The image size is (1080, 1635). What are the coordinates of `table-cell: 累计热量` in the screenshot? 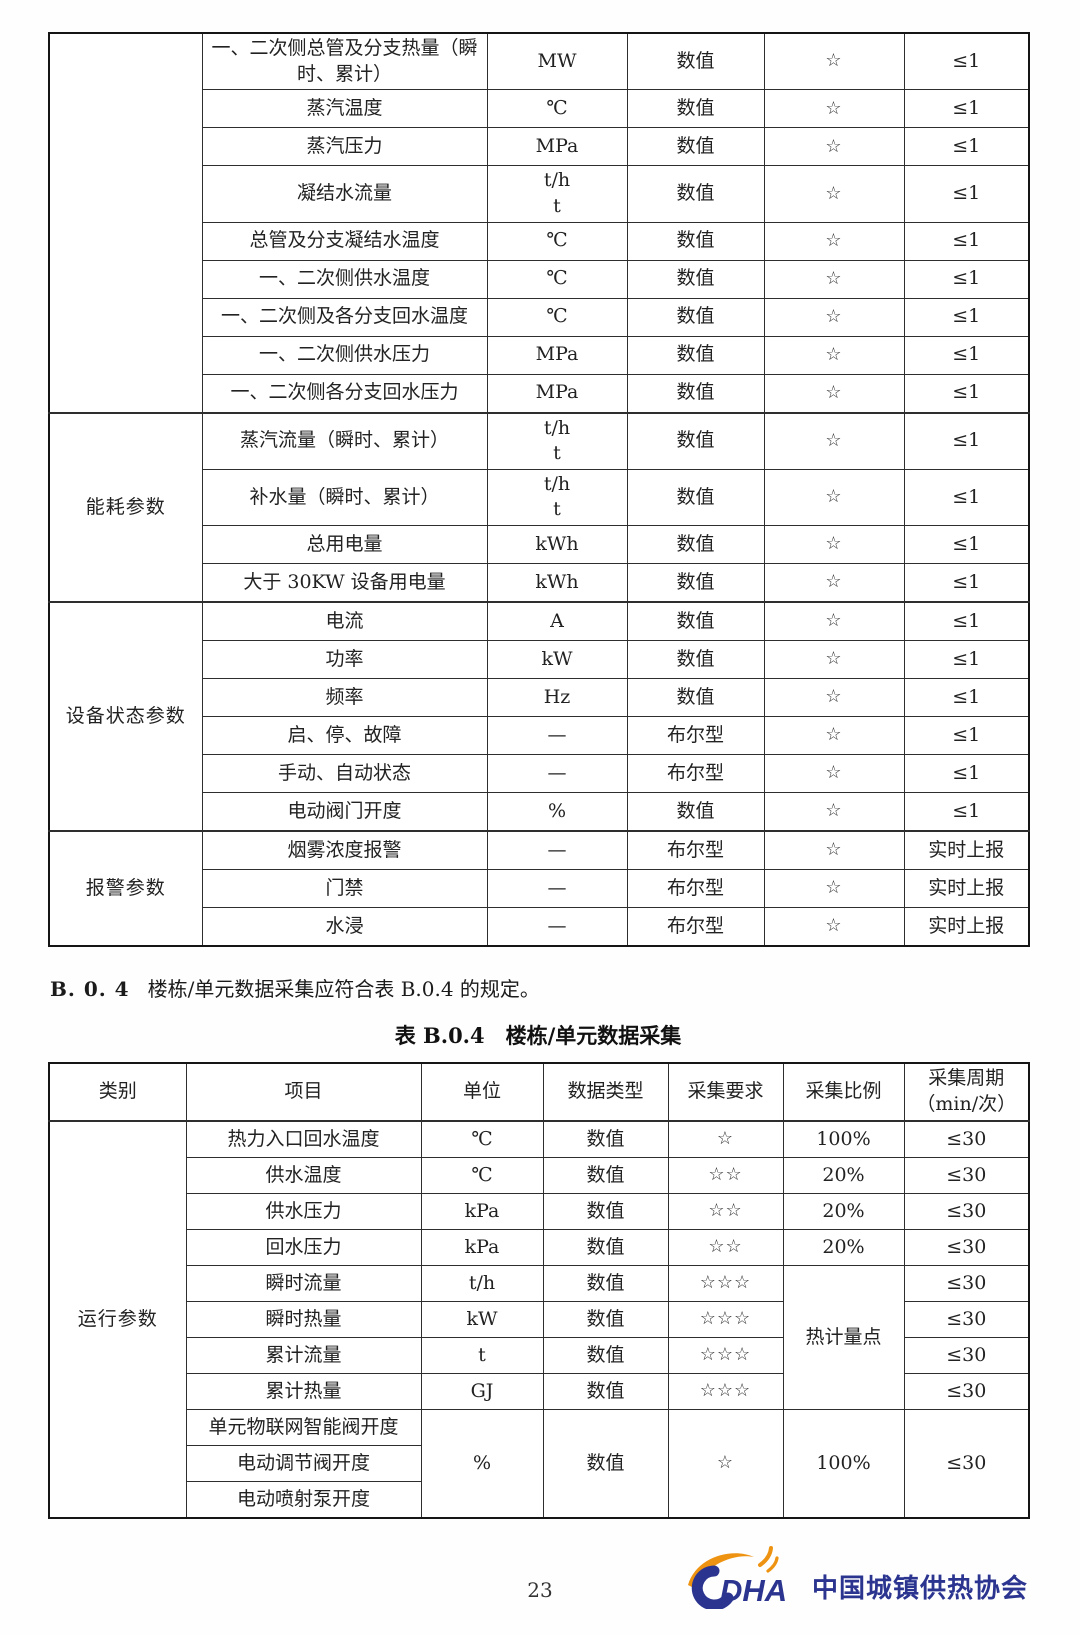 It's located at (303, 1392).